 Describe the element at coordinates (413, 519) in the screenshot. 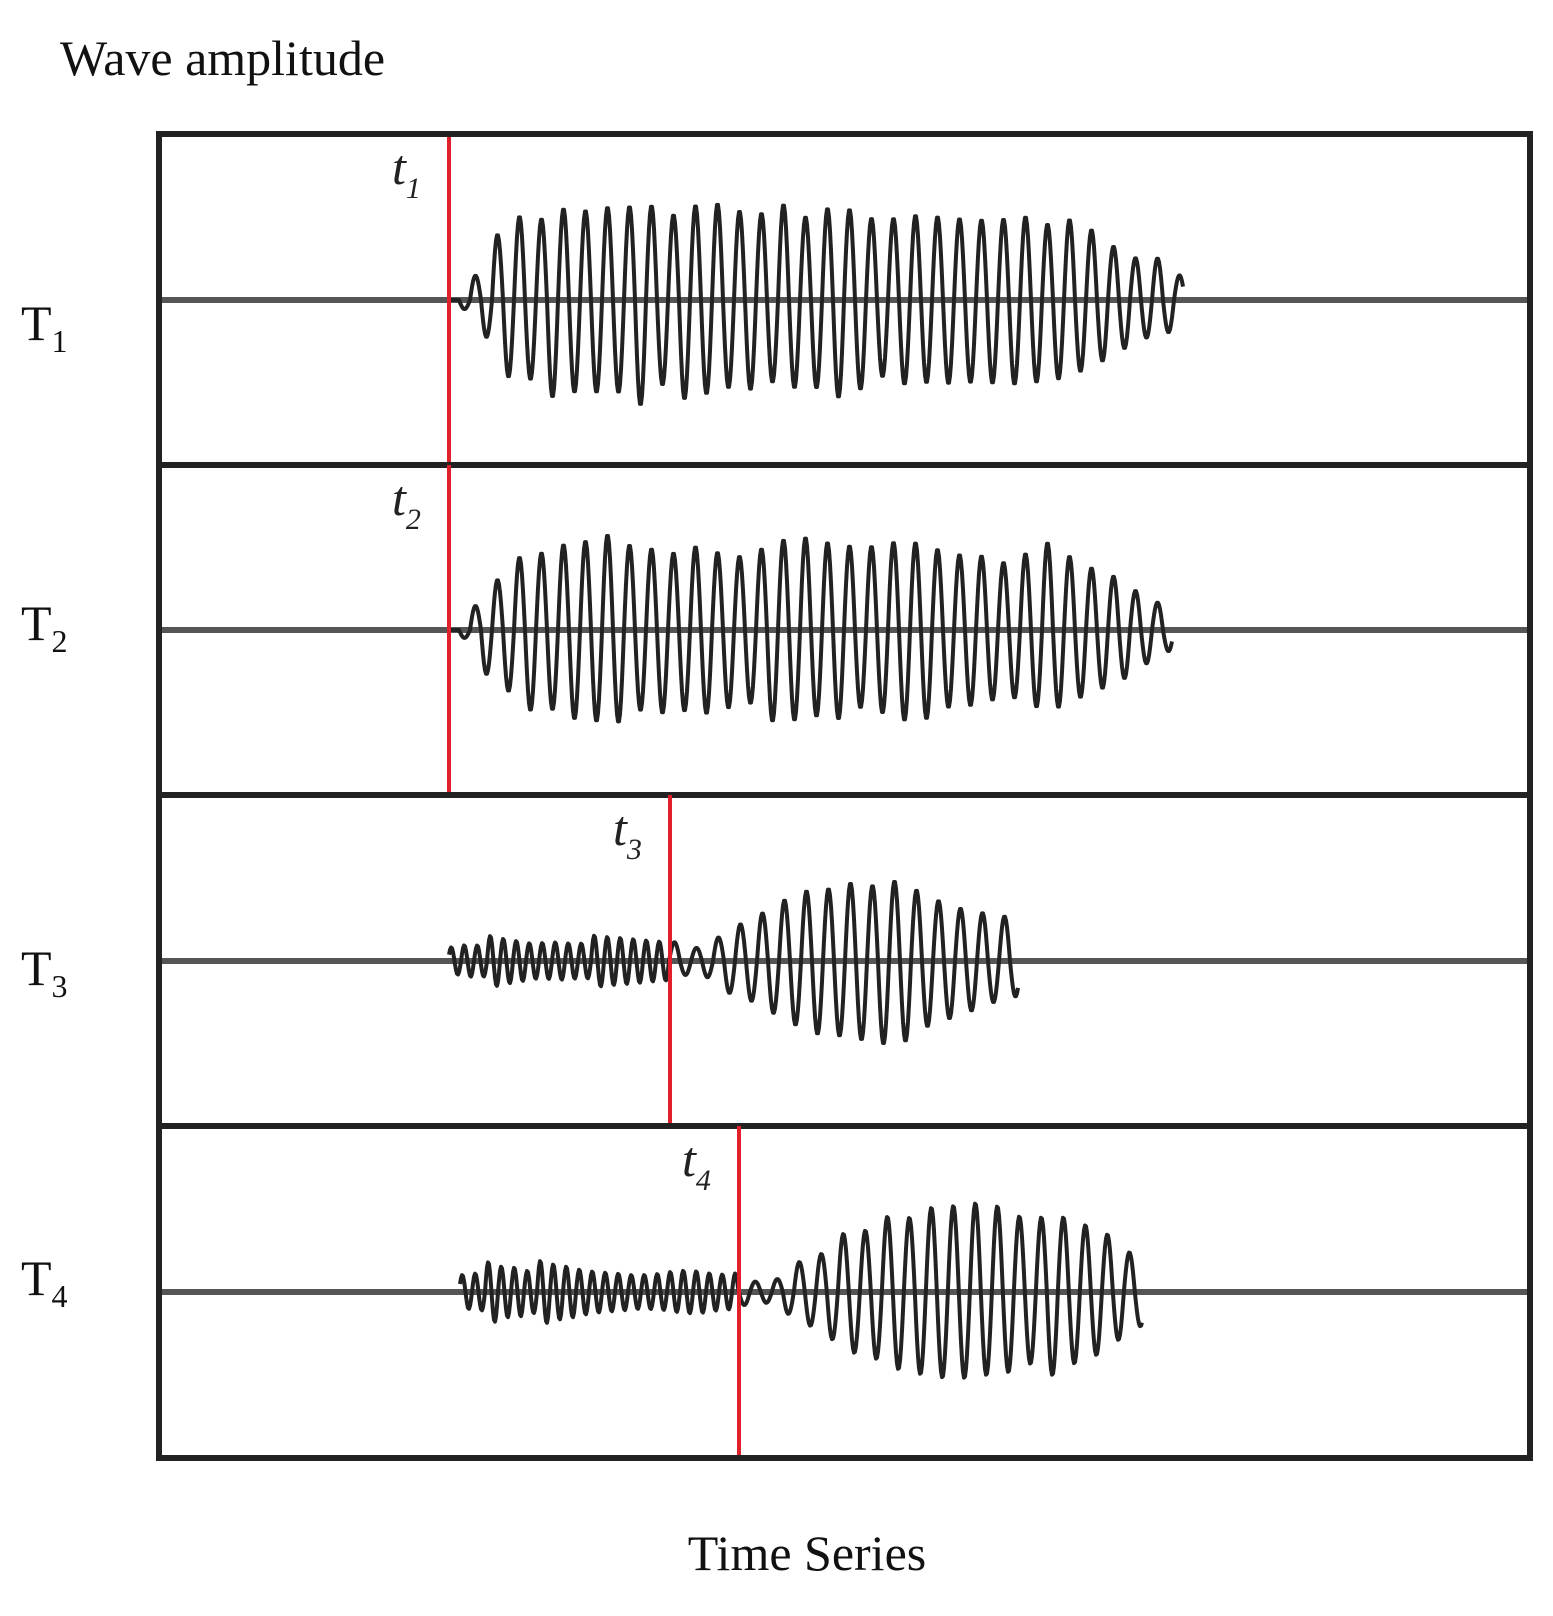

I see `arrival-label-sub: 2` at that location.